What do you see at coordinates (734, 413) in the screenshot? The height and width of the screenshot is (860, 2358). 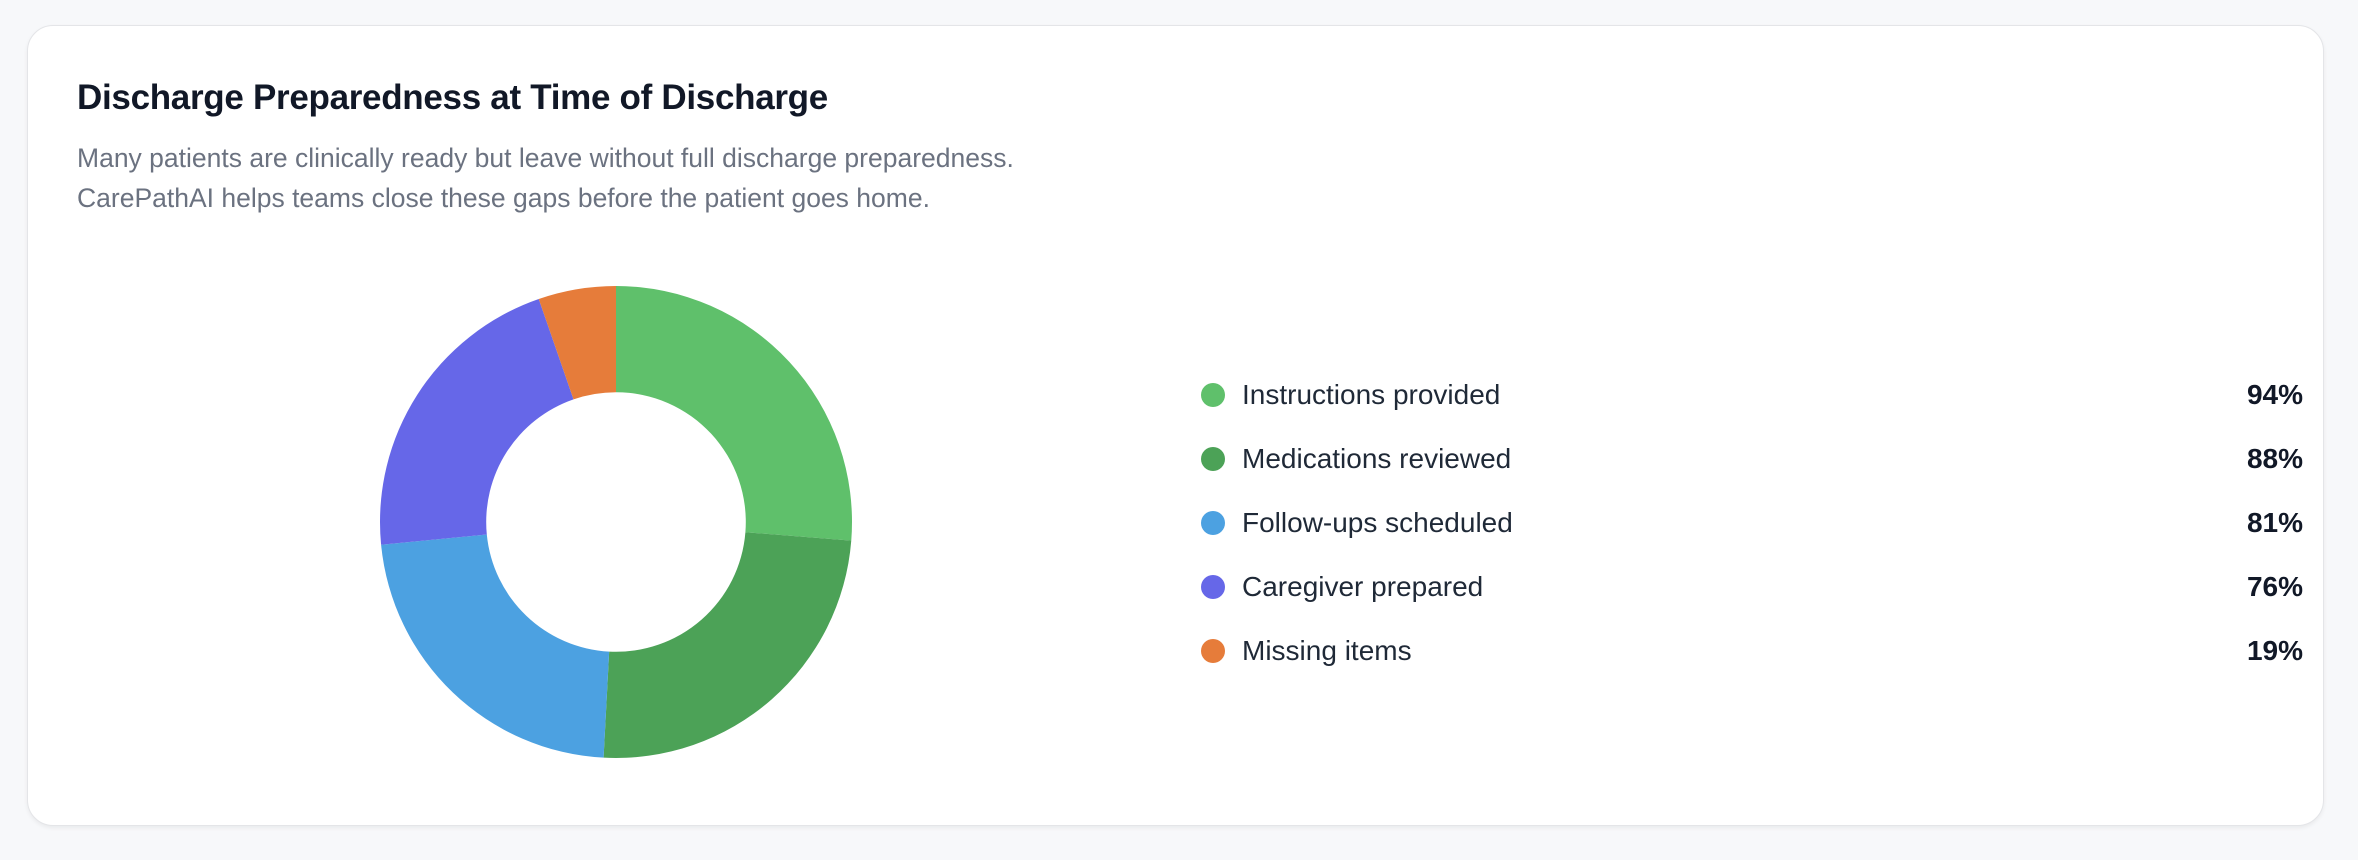 I see `donut-slice-instructions-provided` at bounding box center [734, 413].